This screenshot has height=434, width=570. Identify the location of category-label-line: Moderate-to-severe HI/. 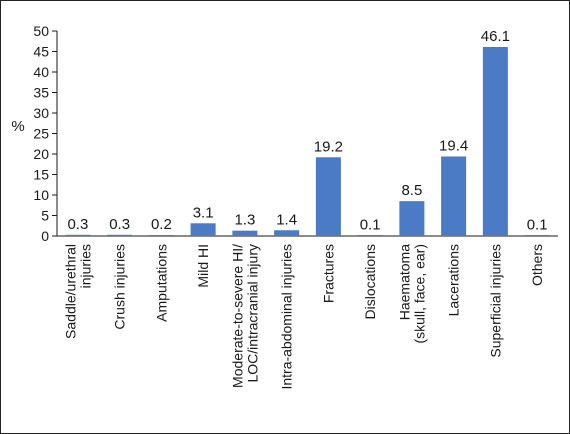
(237, 316).